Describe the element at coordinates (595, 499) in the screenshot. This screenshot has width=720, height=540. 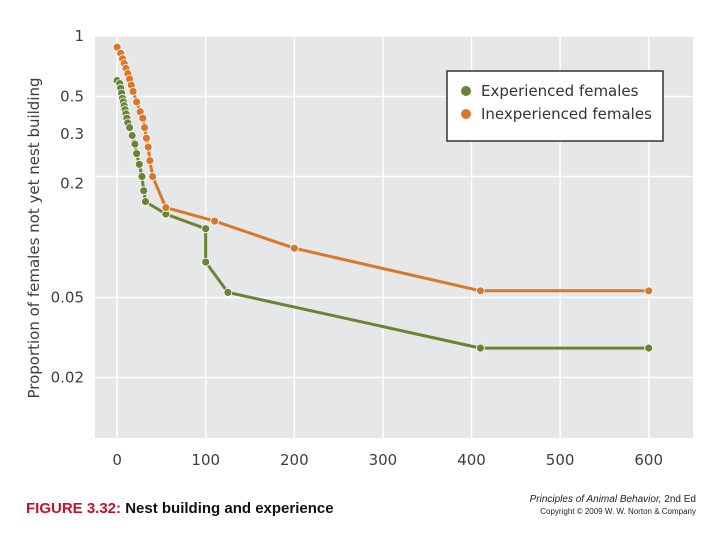
I see `book-title: Principles of Animal Behavior,` at that location.